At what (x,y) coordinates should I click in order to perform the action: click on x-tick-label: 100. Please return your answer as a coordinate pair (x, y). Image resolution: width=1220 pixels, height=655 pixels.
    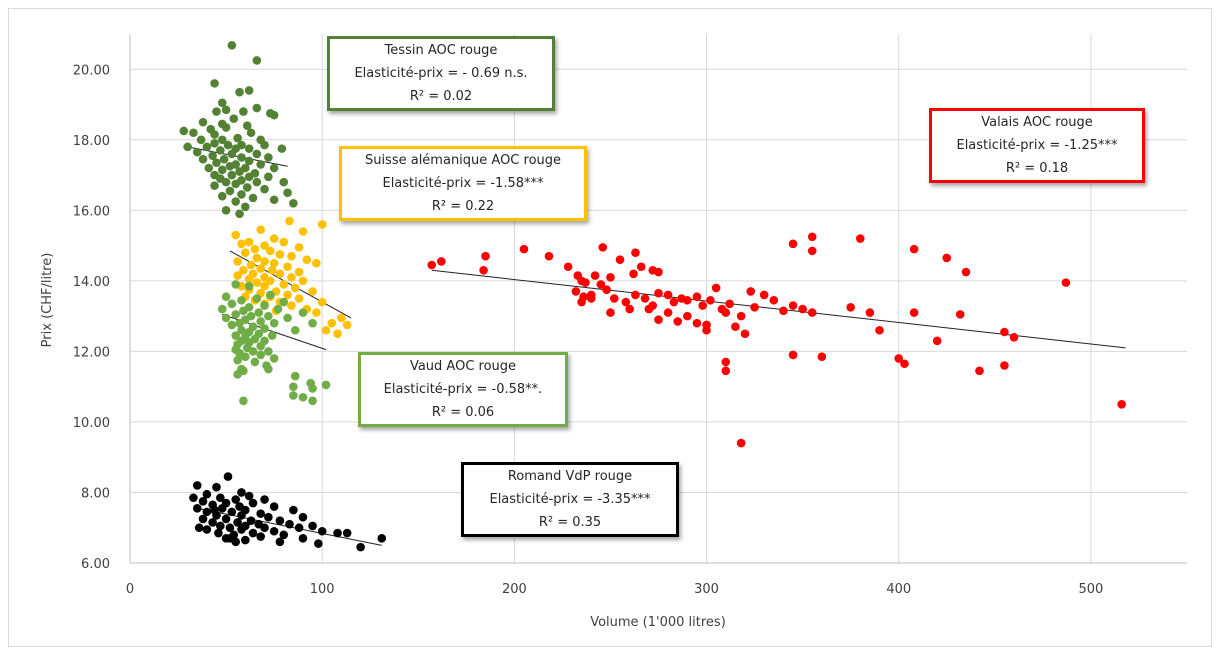
    Looking at the image, I should click on (322, 589).